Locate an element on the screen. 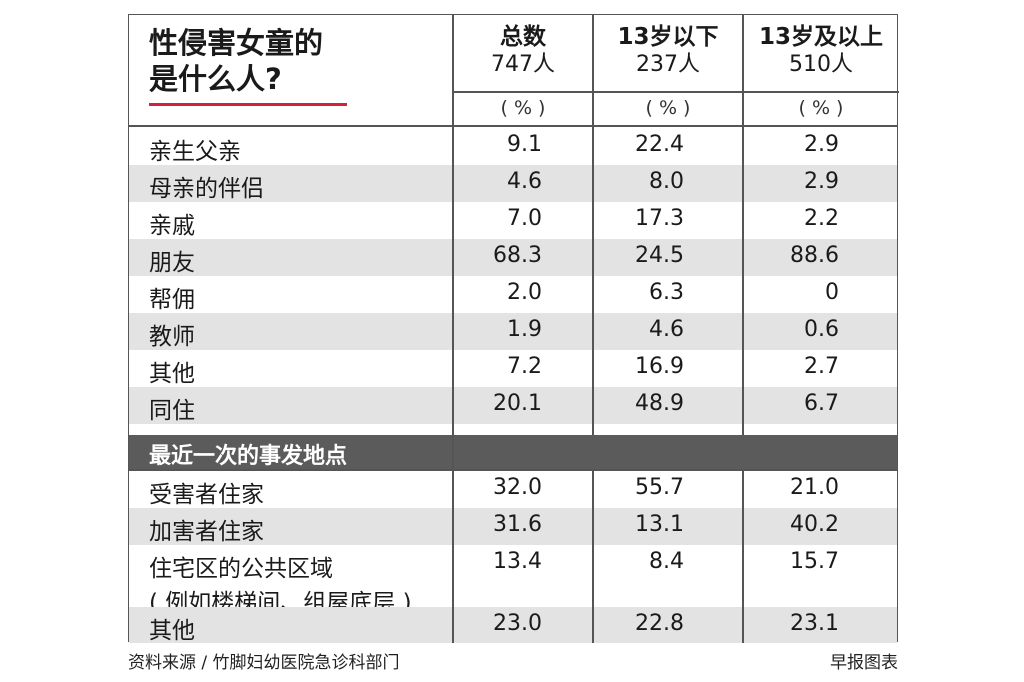 This screenshot has width=1024, height=682. row-value: 8.0 is located at coordinates (666, 181).